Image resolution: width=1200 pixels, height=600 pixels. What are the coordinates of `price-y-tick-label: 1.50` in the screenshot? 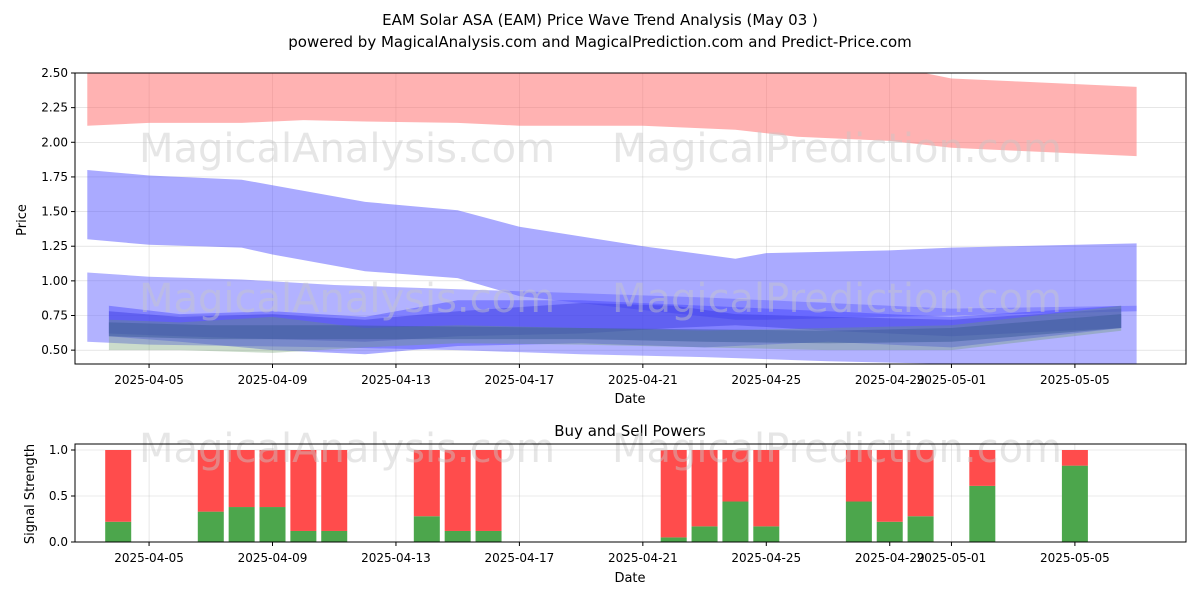 It's located at (54, 212).